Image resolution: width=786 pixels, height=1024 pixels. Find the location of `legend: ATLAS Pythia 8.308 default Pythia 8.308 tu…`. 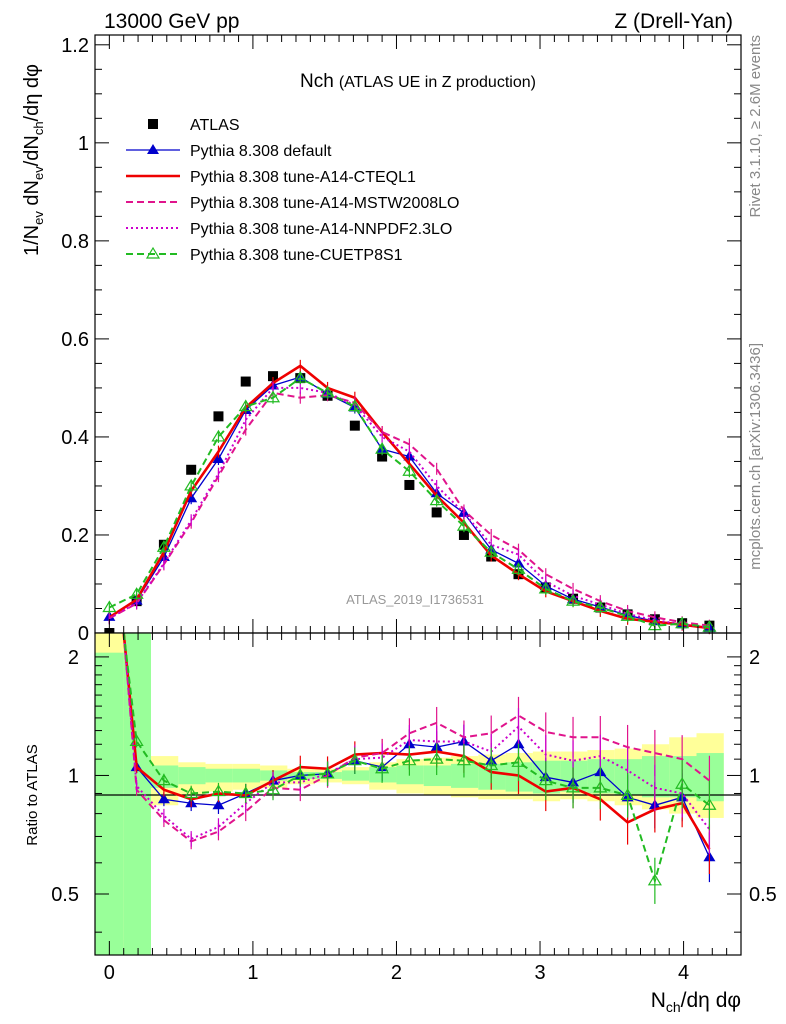

legend: ATLAS Pythia 8.308 default Pythia 8.308 tu… is located at coordinates (292, 190).